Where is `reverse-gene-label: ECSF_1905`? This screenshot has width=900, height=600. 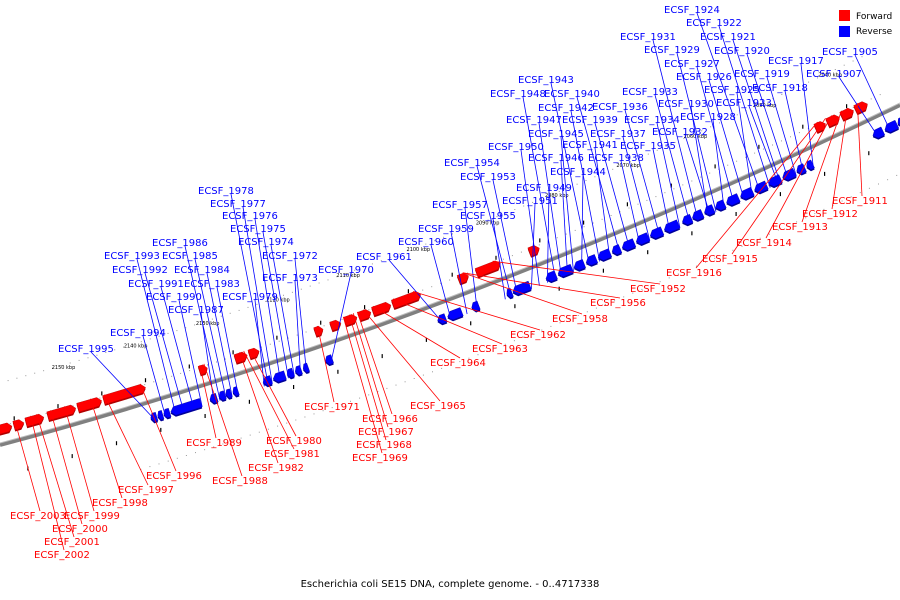
reverse-gene-label: ECSF_1905 is located at coordinates (850, 52).